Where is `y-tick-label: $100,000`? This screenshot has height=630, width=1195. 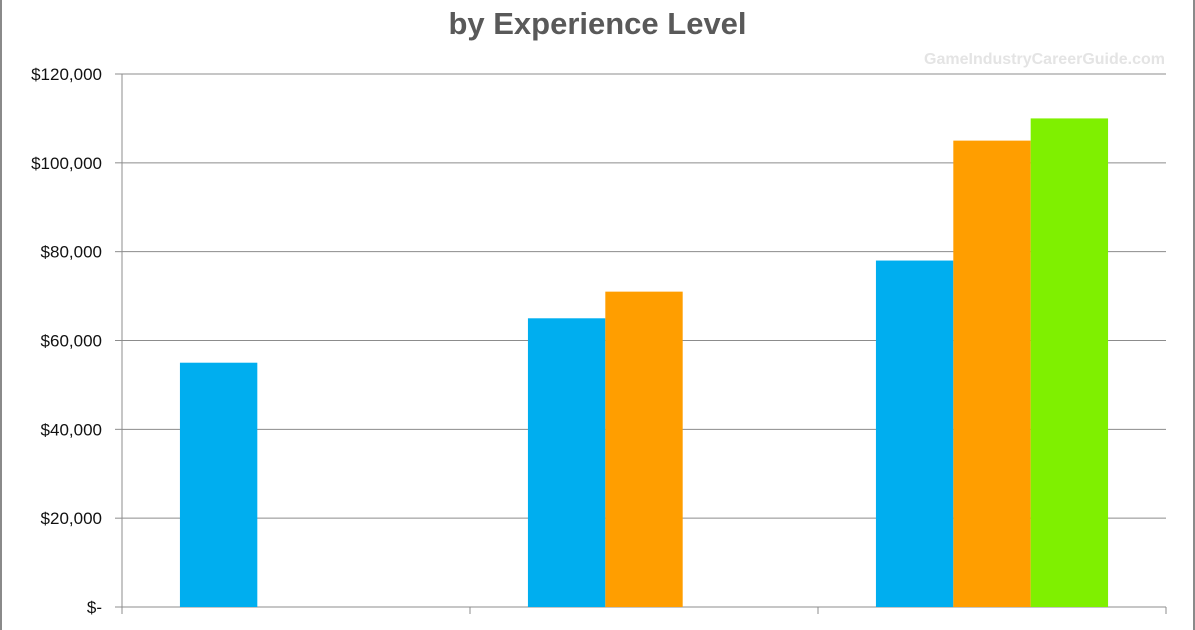 y-tick-label: $100,000 is located at coordinates (66, 163).